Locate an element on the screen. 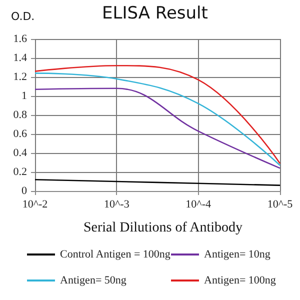 The height and width of the screenshot is (300, 300). x-axis-title: Serial Dilutions of Antibody is located at coordinates (163, 228).